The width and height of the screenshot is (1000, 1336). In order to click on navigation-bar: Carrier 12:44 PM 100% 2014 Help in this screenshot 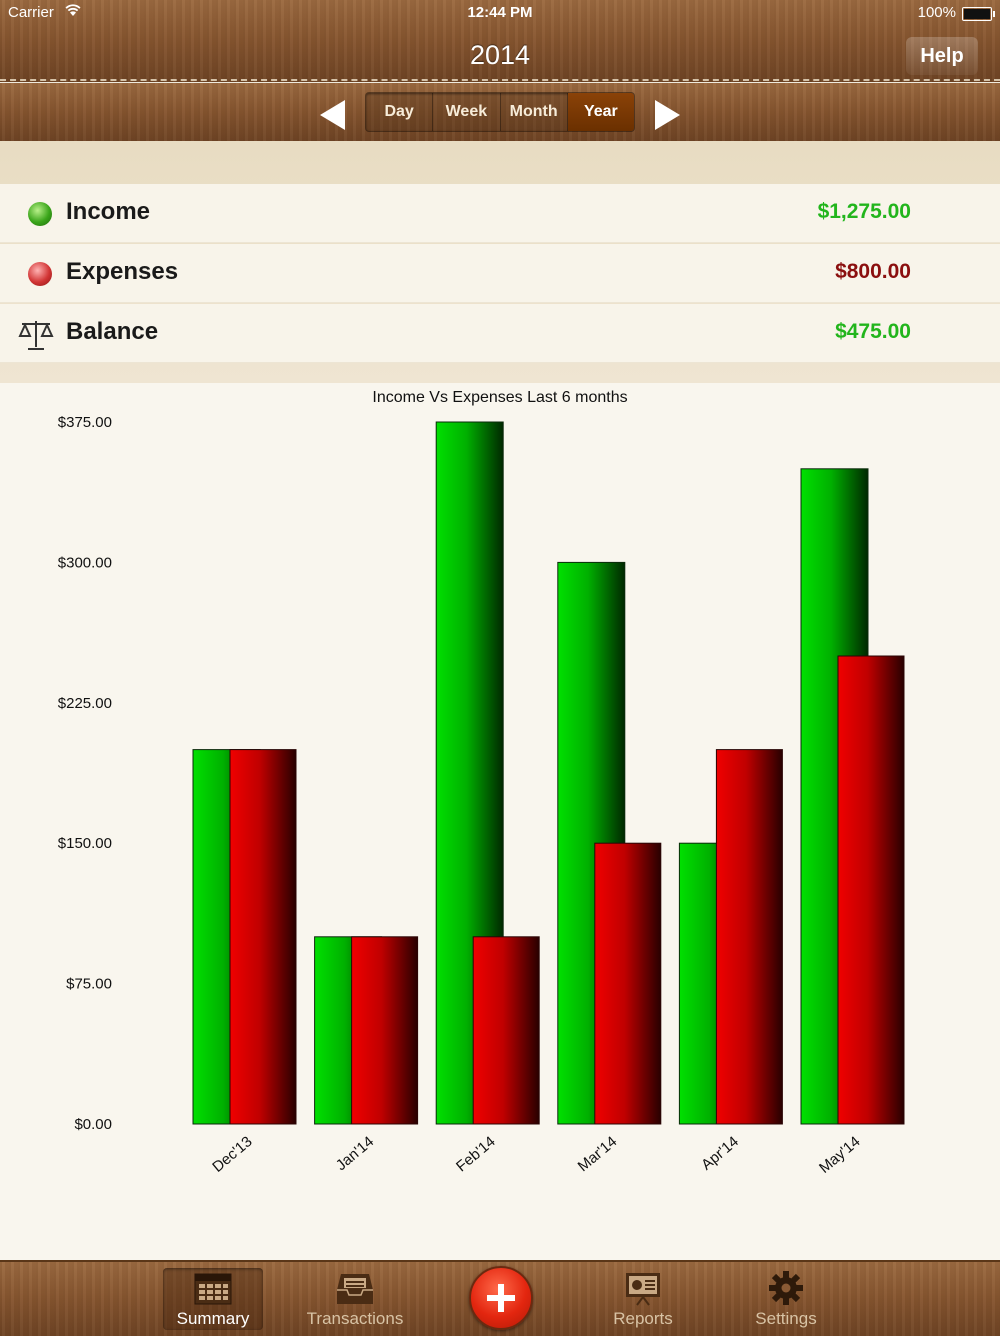, I will do `click(500, 41)`.